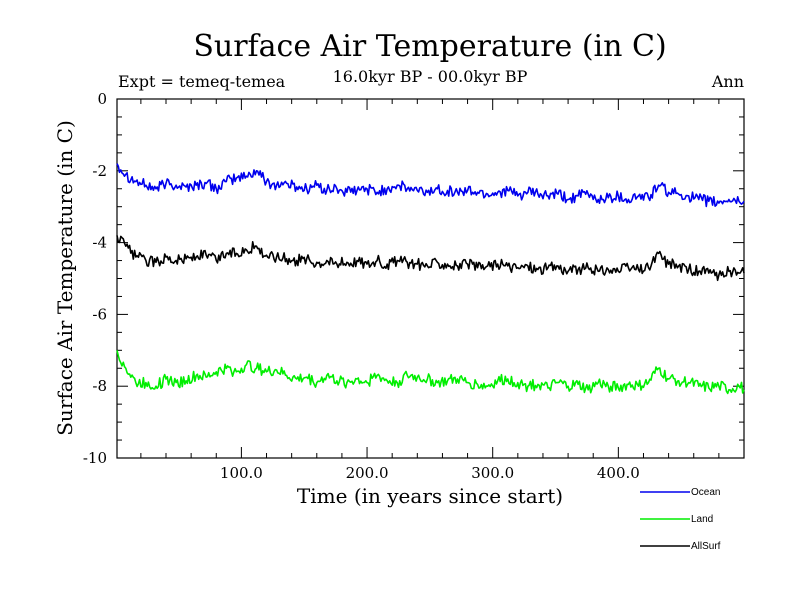  I want to click on x-tick-label: 200.0, so click(367, 473).